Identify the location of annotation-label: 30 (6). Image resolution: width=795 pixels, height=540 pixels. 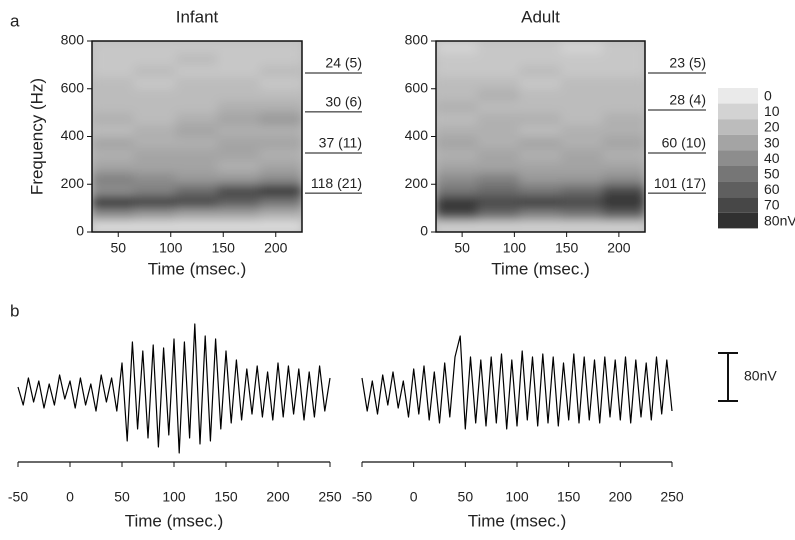
(343, 102).